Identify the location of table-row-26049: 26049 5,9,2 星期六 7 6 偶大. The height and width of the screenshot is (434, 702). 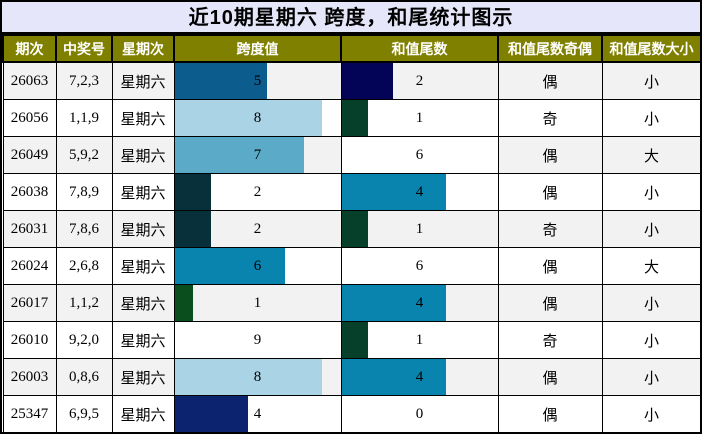
(351, 155).